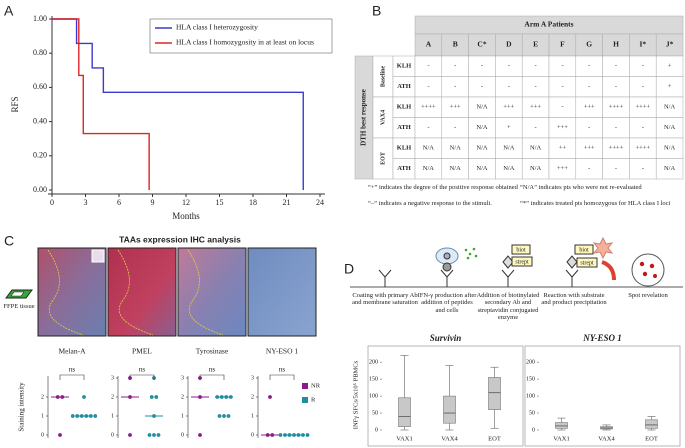 The height and width of the screenshot is (448, 685). Describe the element at coordinates (313, 399) in the screenshot. I see `legend-label: R` at that location.